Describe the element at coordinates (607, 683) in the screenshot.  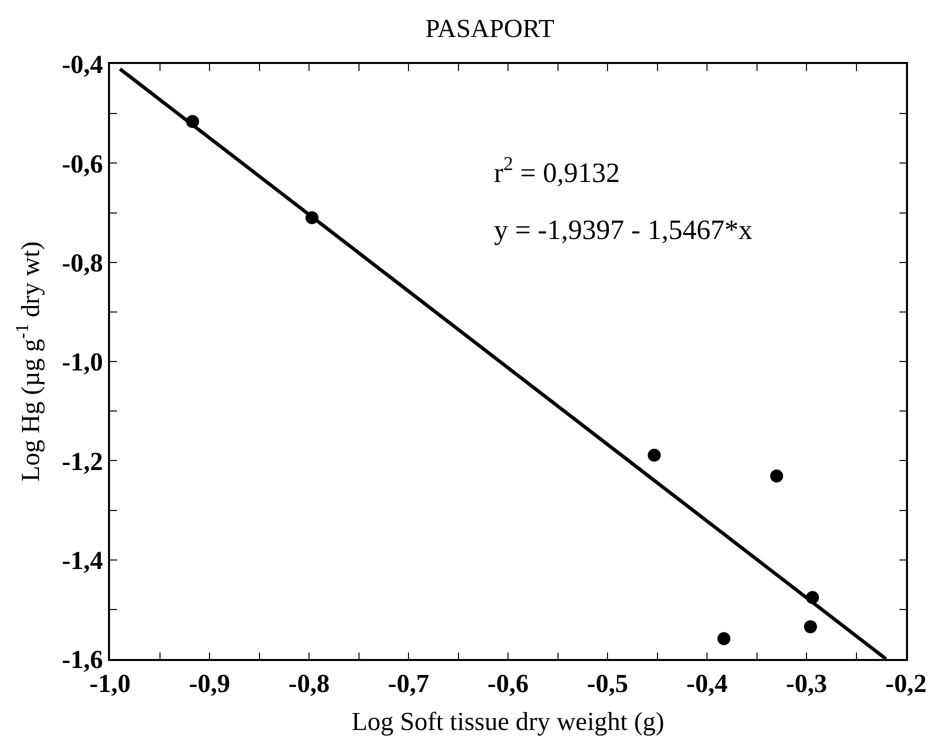
I see `x-tick-label: -0,5` at that location.